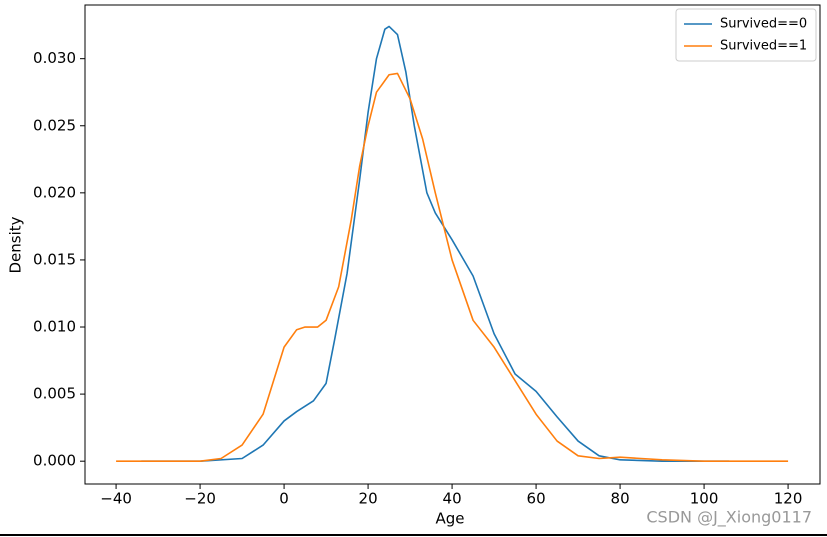  I want to click on x-tick-label: 80, so click(620, 499).